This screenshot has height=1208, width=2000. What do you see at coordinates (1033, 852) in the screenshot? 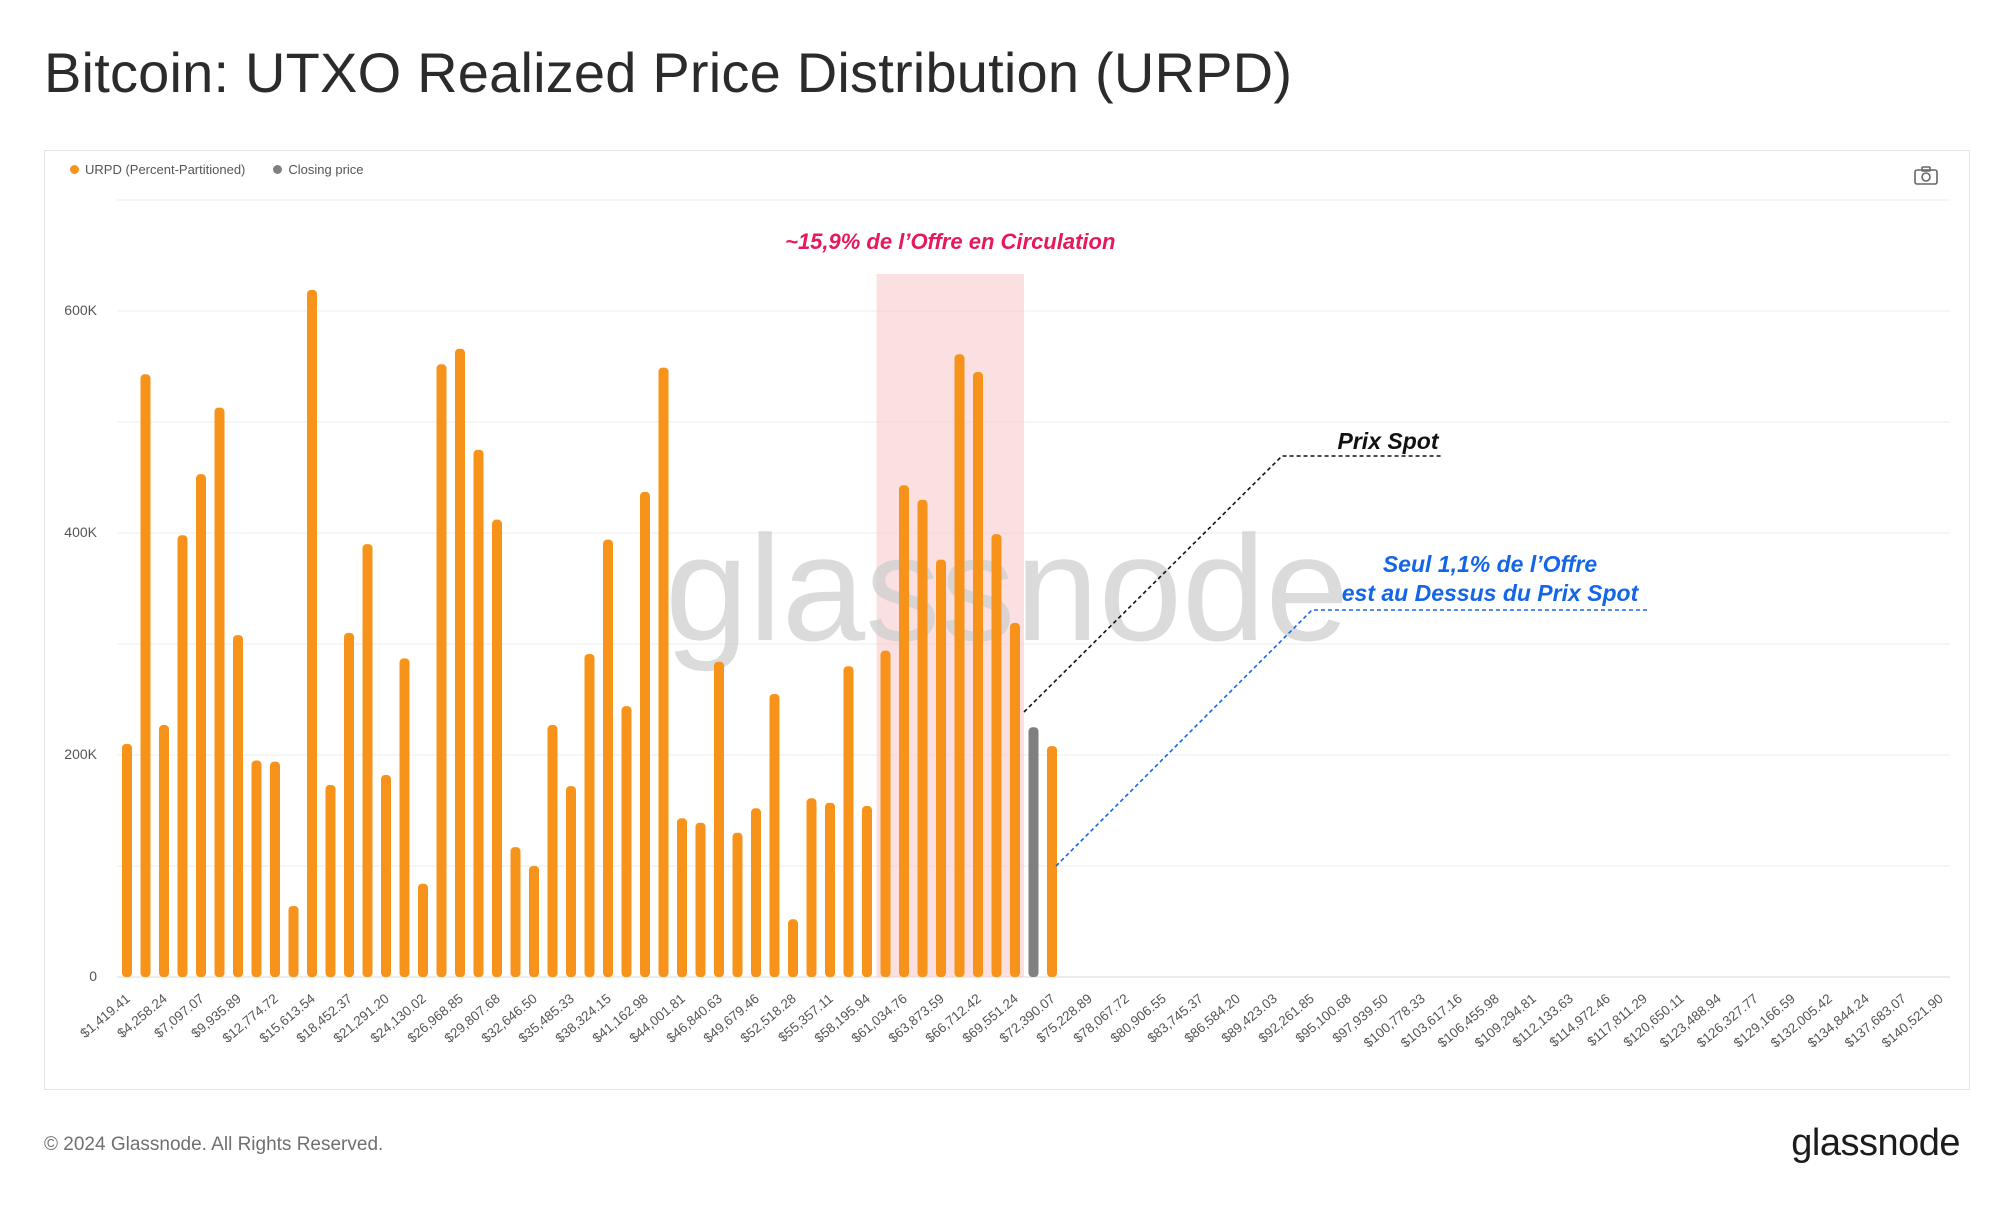
I see `closing-price-bar` at bounding box center [1033, 852].